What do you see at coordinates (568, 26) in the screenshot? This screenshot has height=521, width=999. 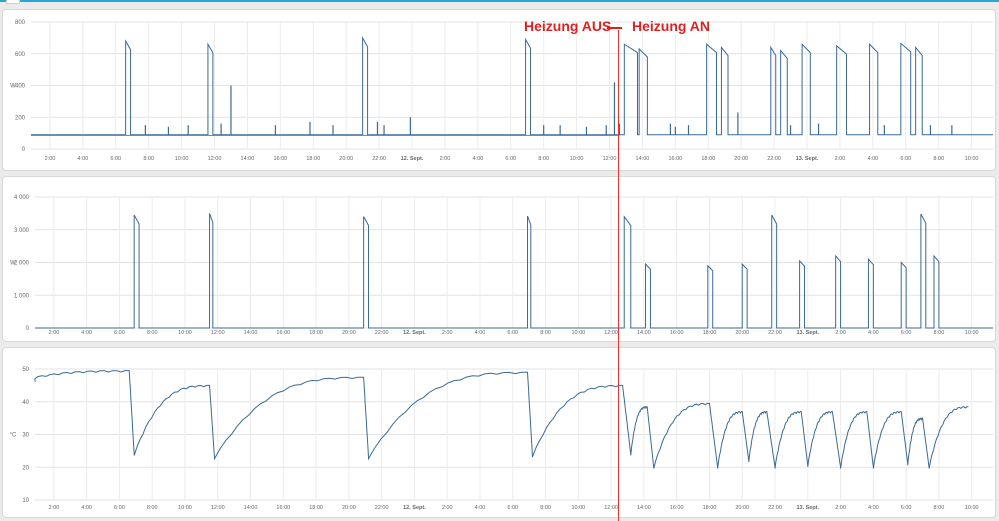 I see `annotation-heizung-aus: Heizung AUS` at bounding box center [568, 26].